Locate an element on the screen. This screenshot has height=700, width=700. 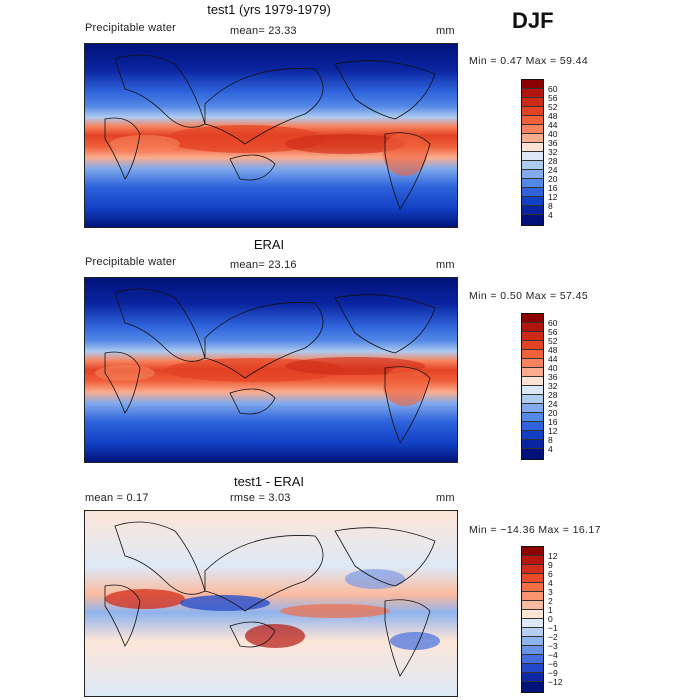
panel-3-cbar-tick: −3 is located at coordinates (553, 646).